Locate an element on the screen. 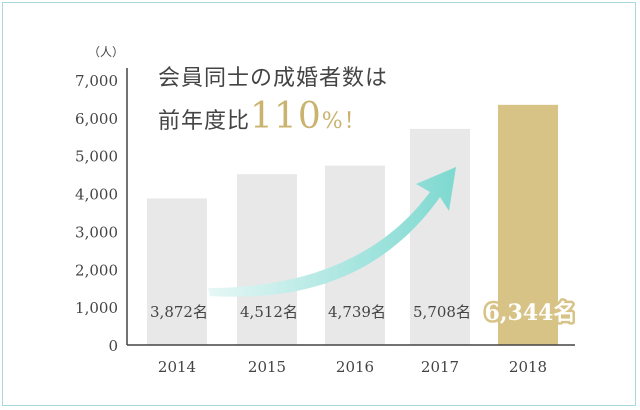 The width and height of the screenshot is (640, 410). y-unit-label: （人） is located at coordinates (106, 52).